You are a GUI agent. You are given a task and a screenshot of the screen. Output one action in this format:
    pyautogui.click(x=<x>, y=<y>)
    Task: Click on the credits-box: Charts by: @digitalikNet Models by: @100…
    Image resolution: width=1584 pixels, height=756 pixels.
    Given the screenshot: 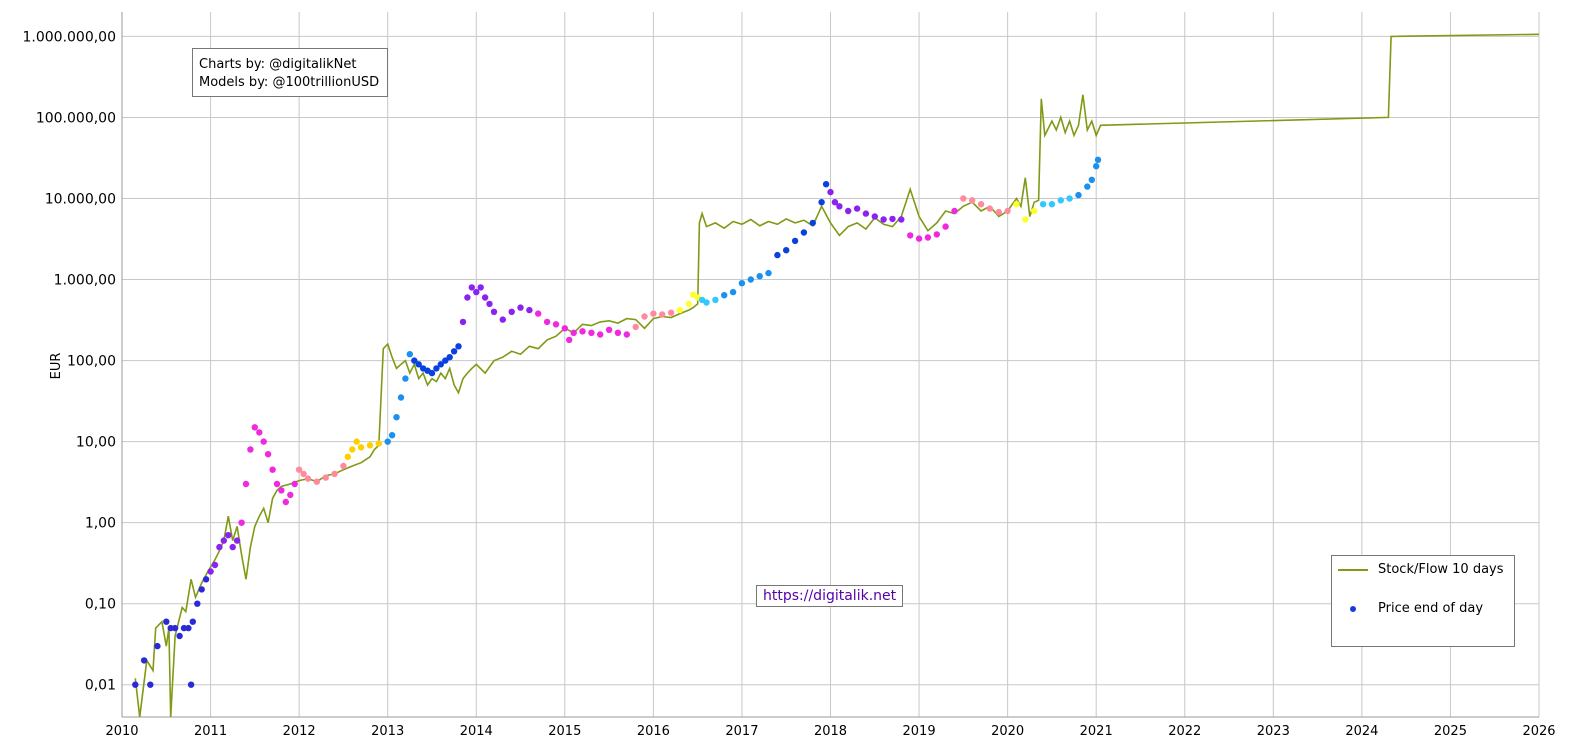 What is the action you would take?
    pyautogui.click(x=290, y=72)
    